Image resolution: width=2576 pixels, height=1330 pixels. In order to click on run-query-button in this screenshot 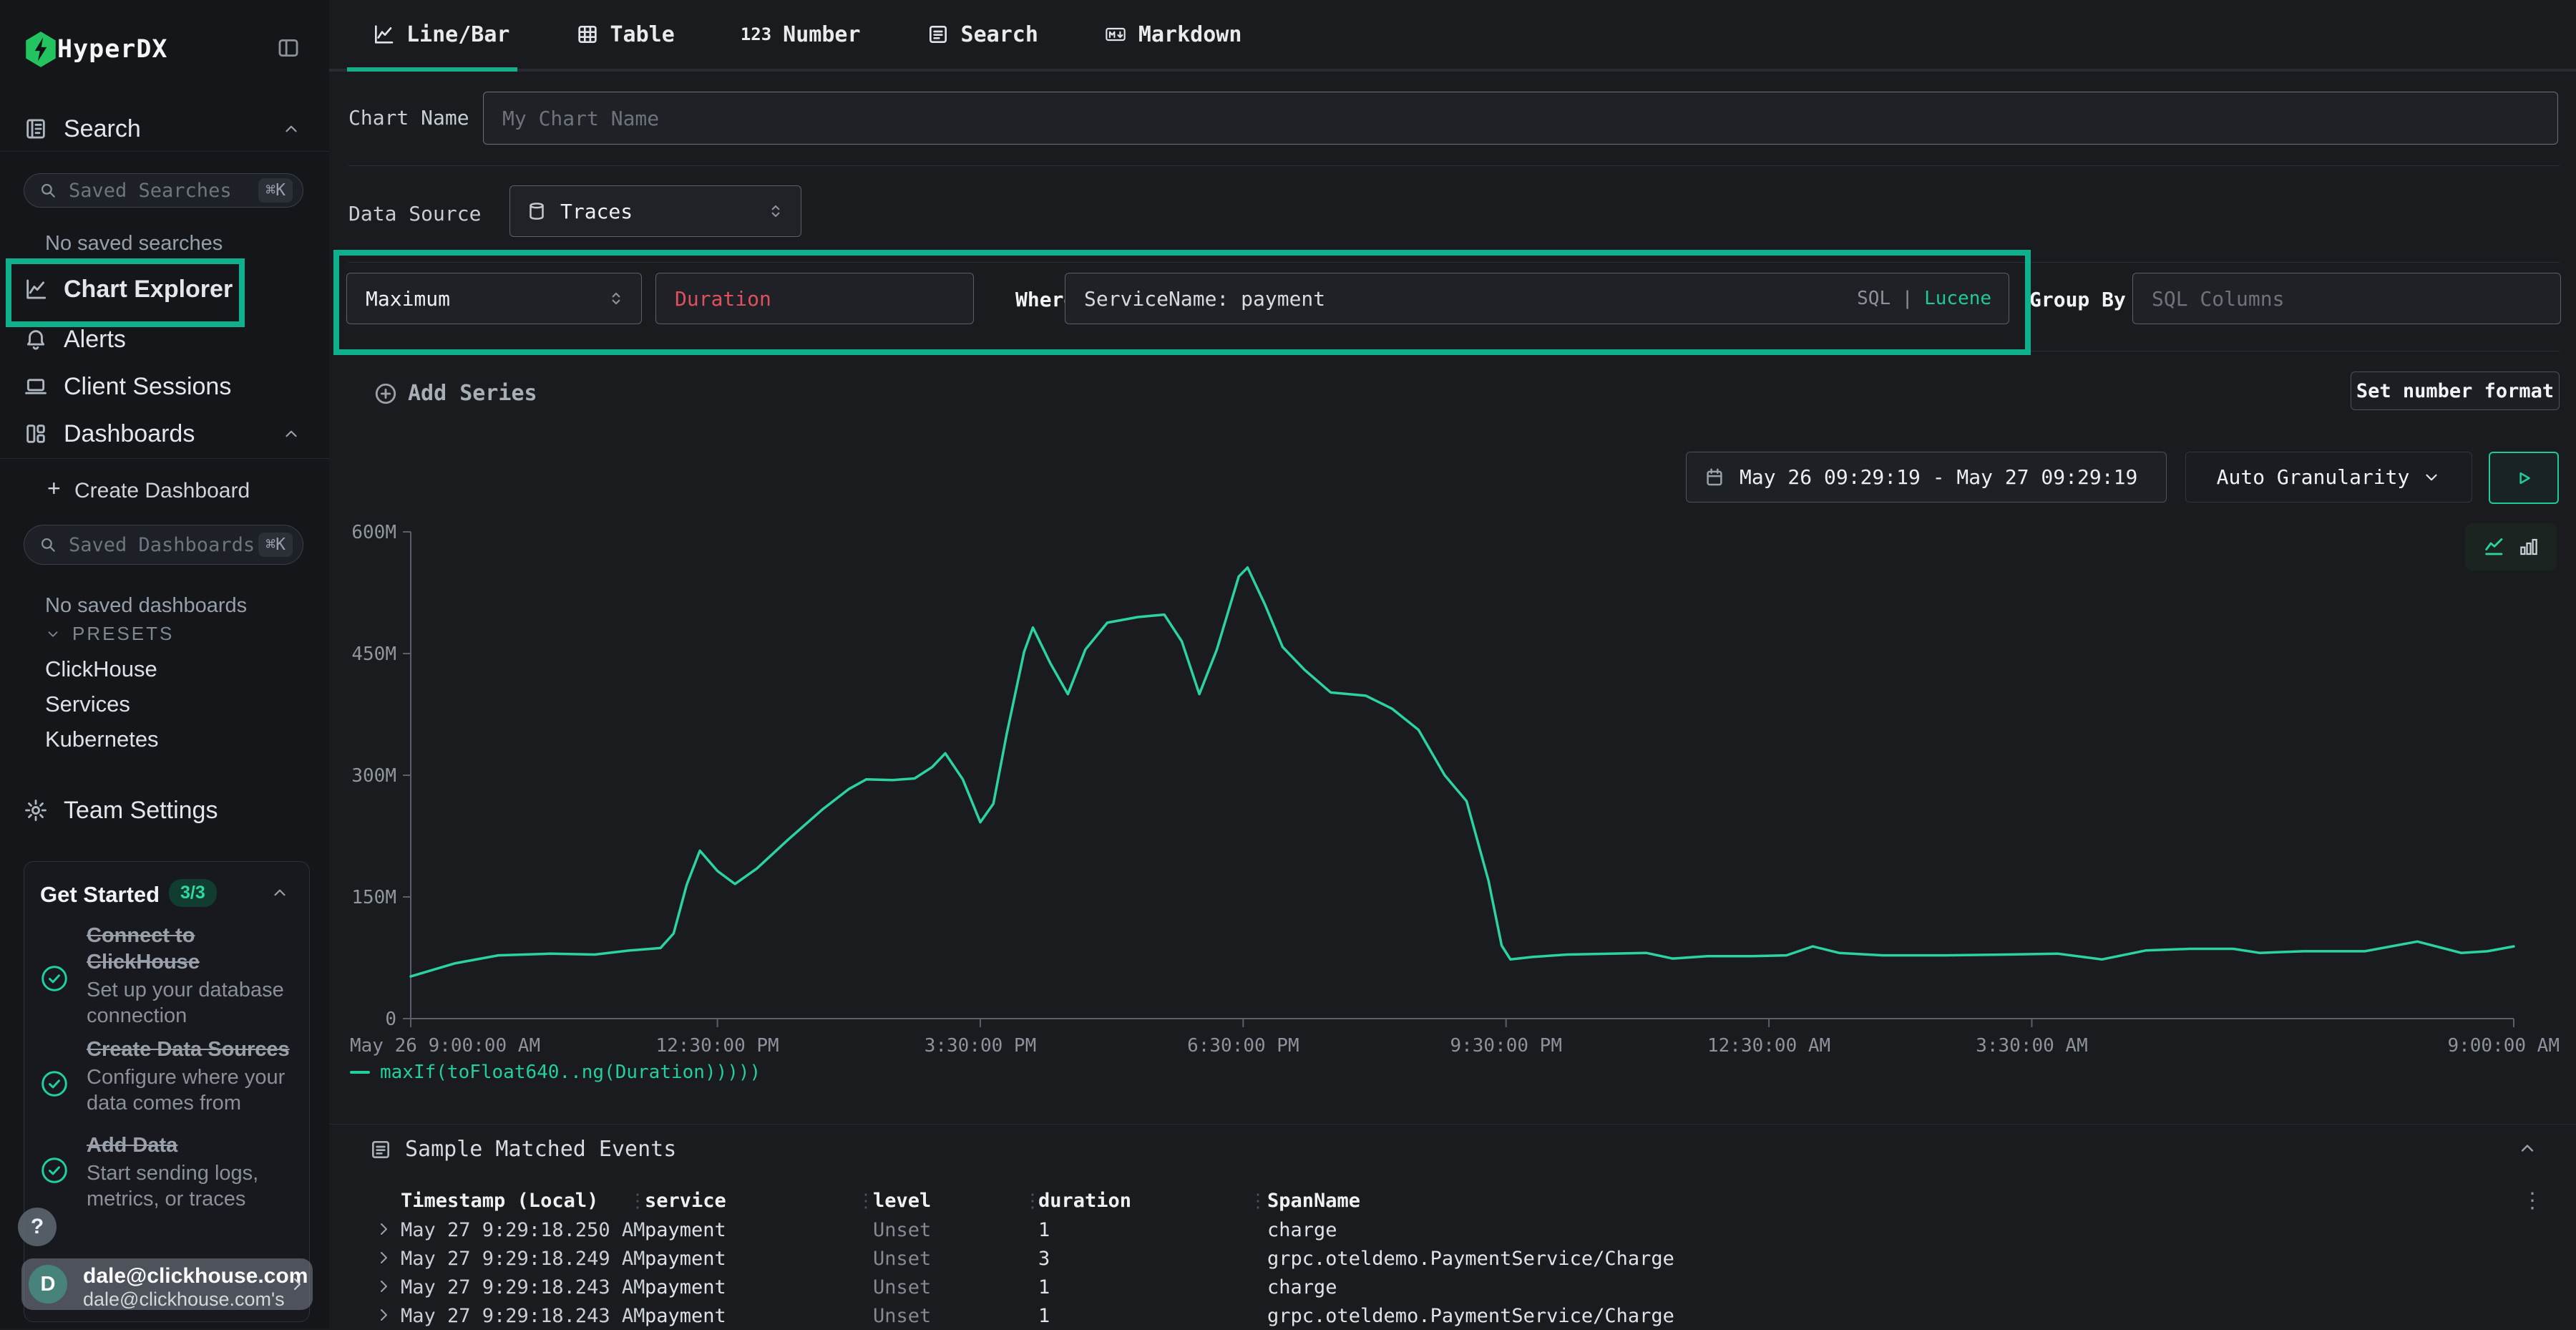, I will do `click(2524, 478)`.